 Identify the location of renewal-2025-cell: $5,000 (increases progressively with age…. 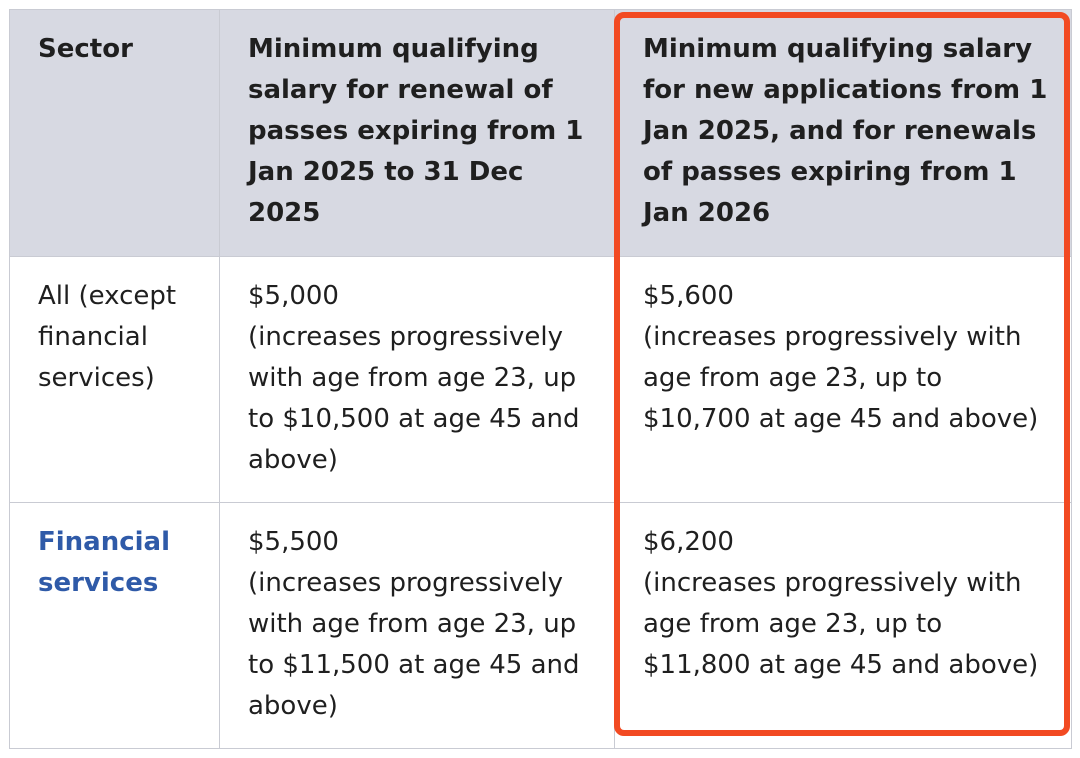
(417, 379).